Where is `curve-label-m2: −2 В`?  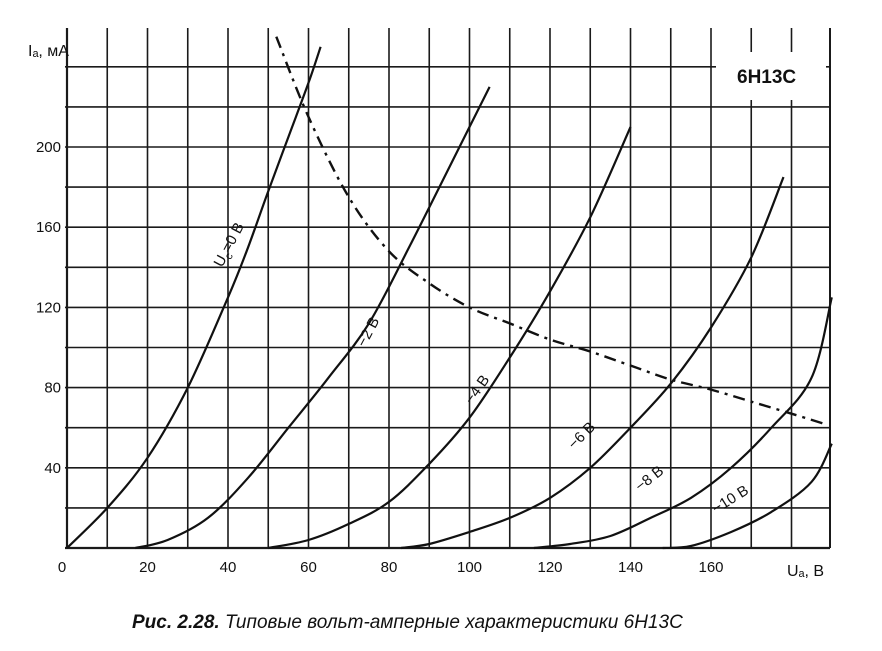
curve-label-m2: −2 В is located at coordinates (369, 332).